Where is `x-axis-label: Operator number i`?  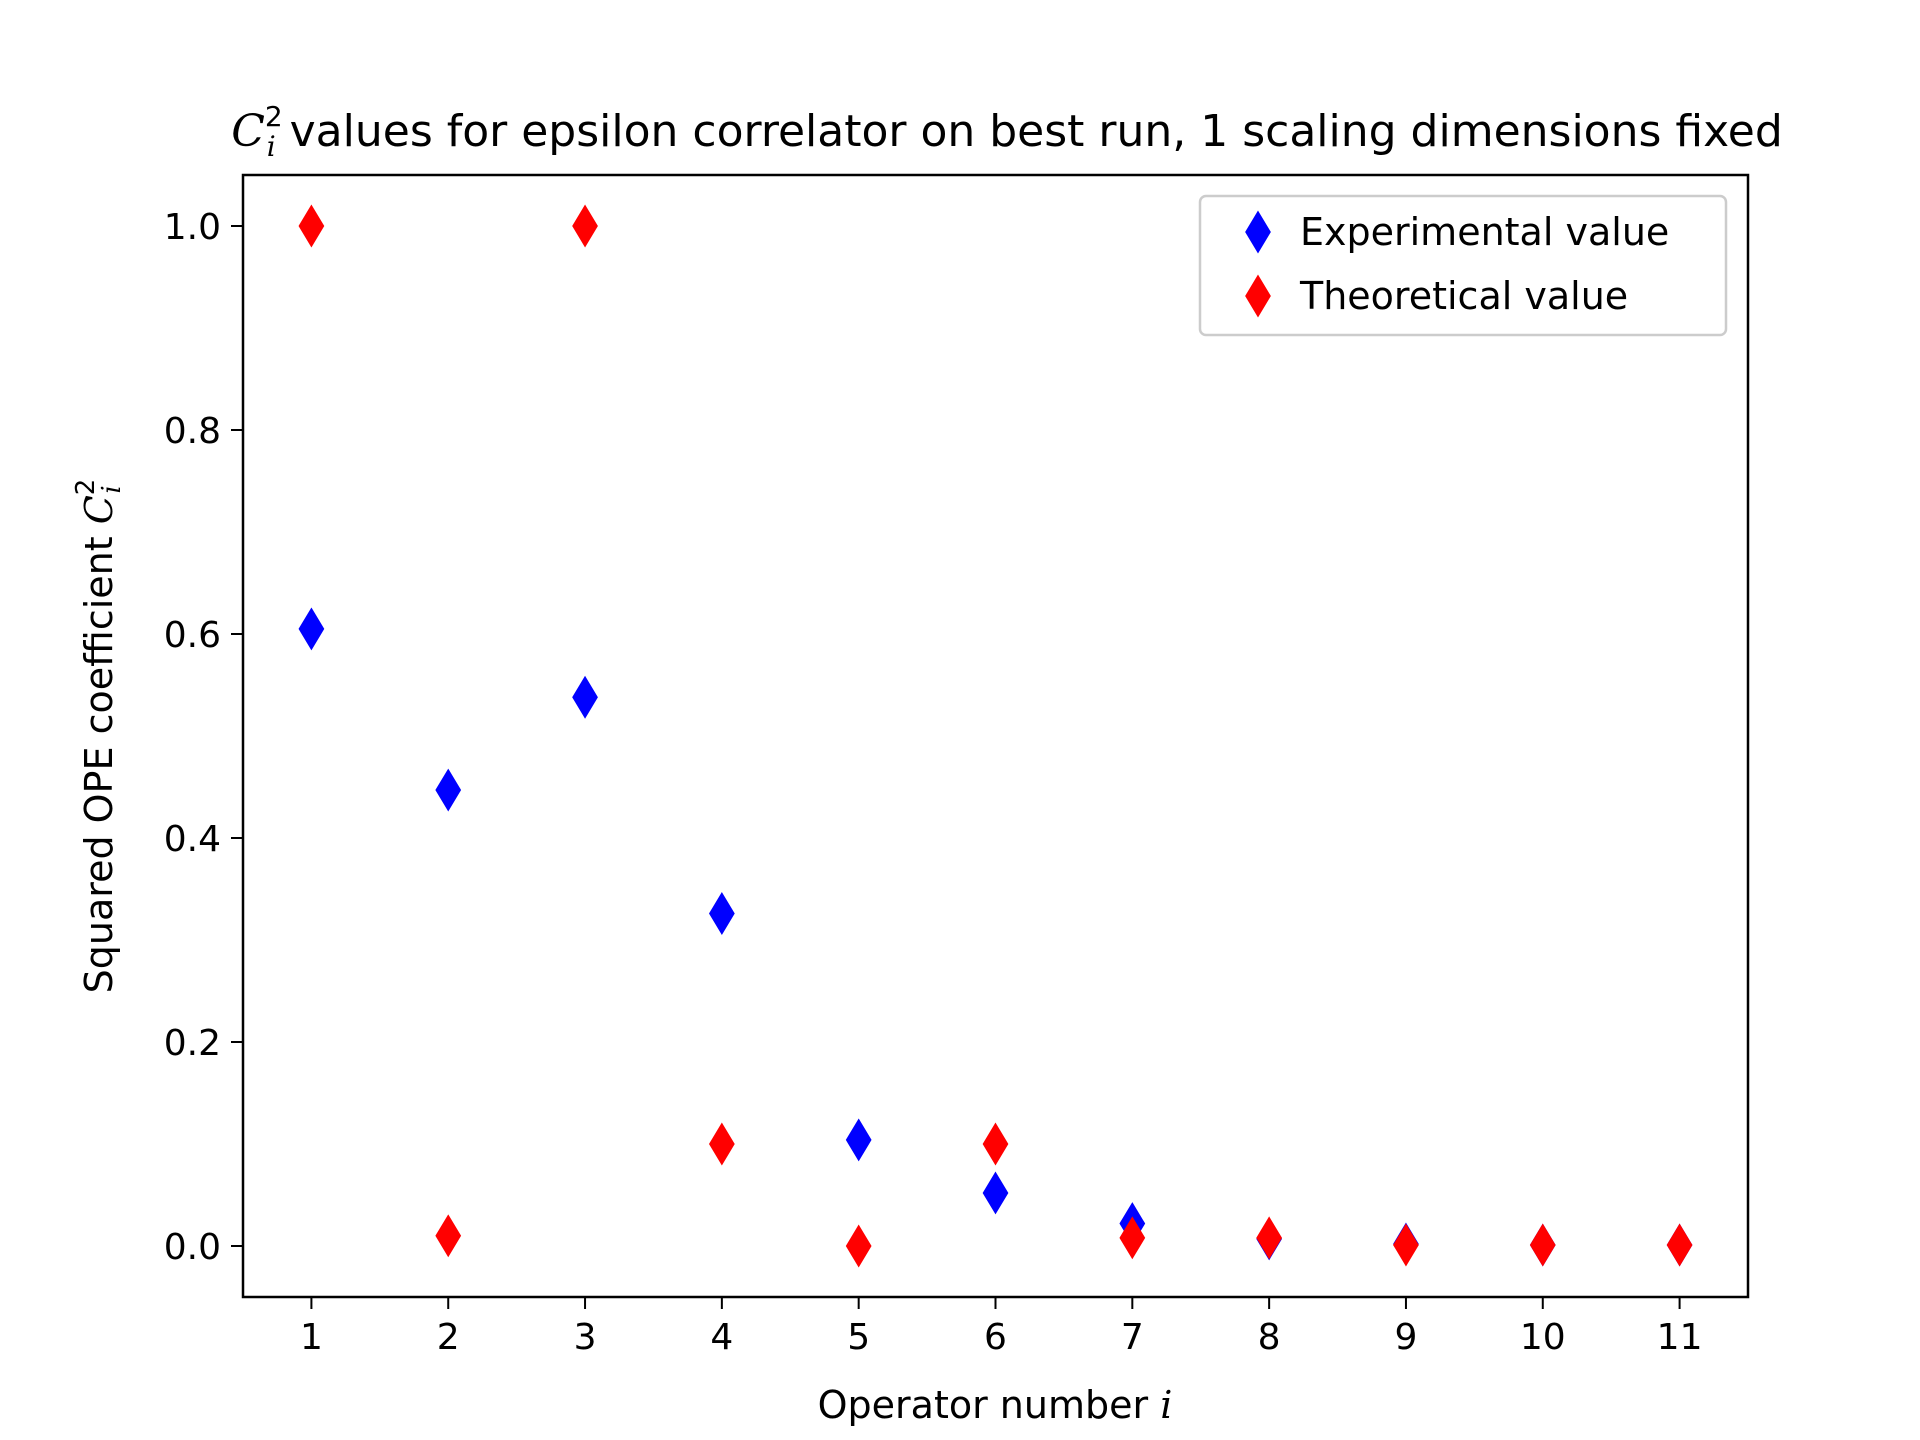
x-axis-label: Operator number i is located at coordinates (995, 1405).